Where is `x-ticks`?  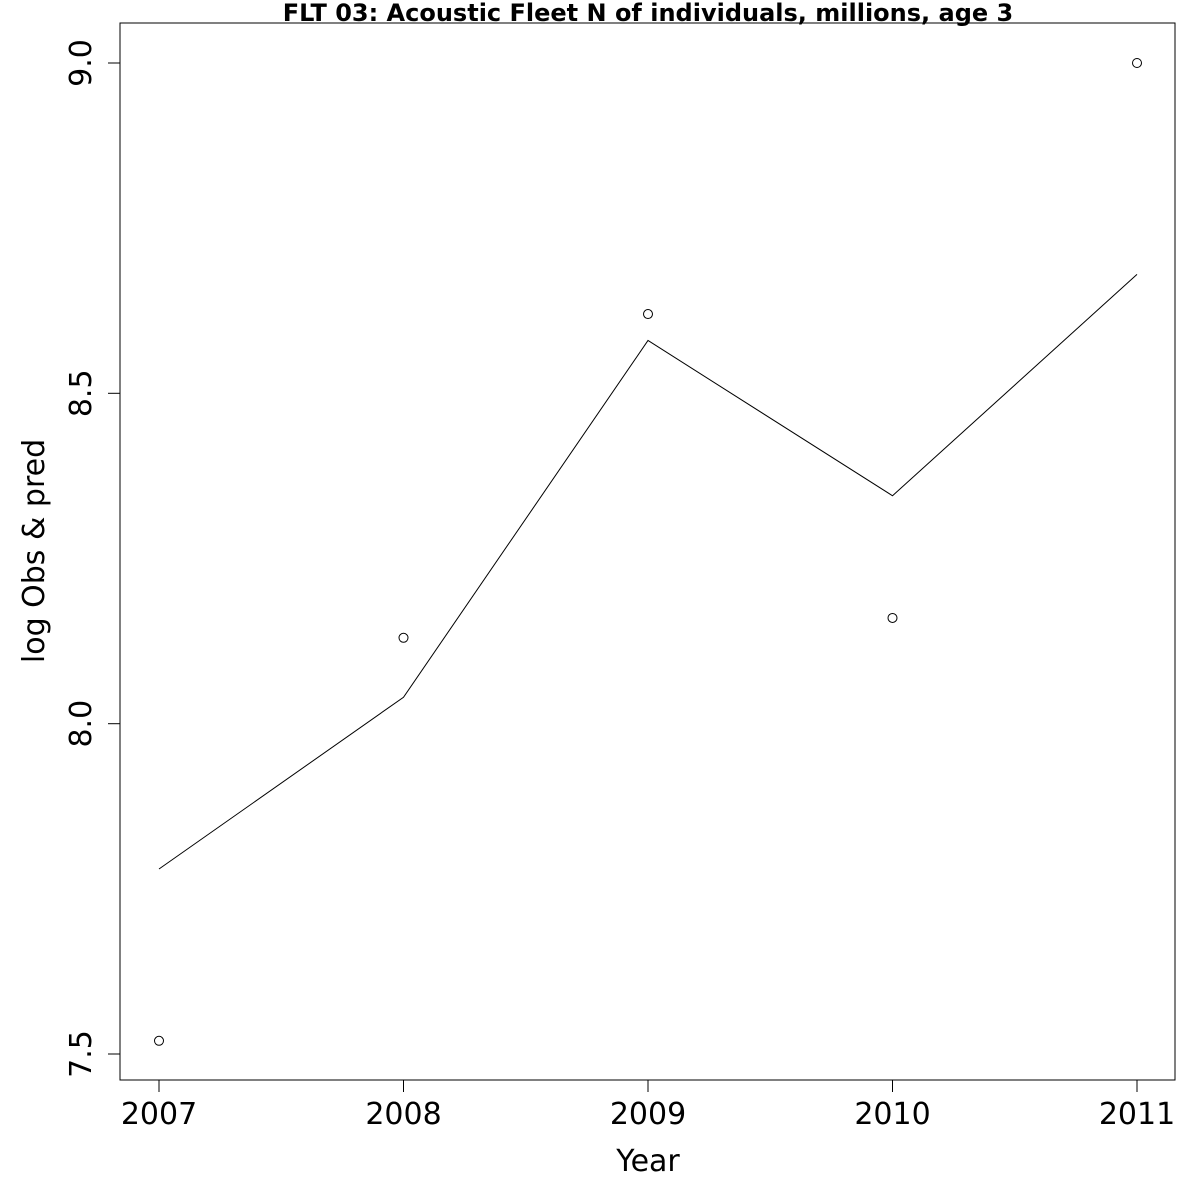
x-ticks is located at coordinates (648, 1086).